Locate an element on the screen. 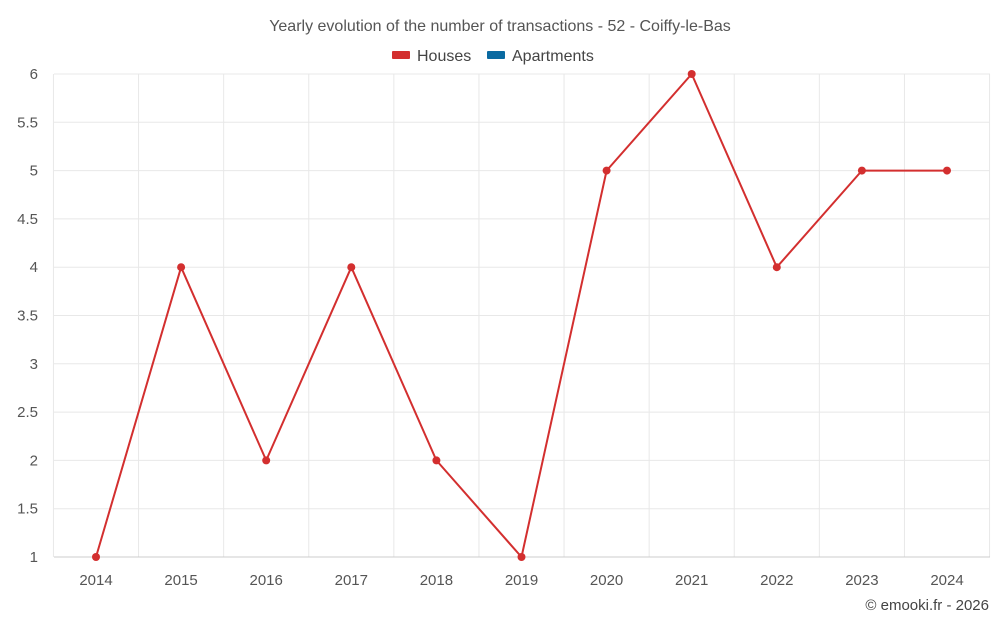  legend-item-apartments: Apartments is located at coordinates (540, 56).